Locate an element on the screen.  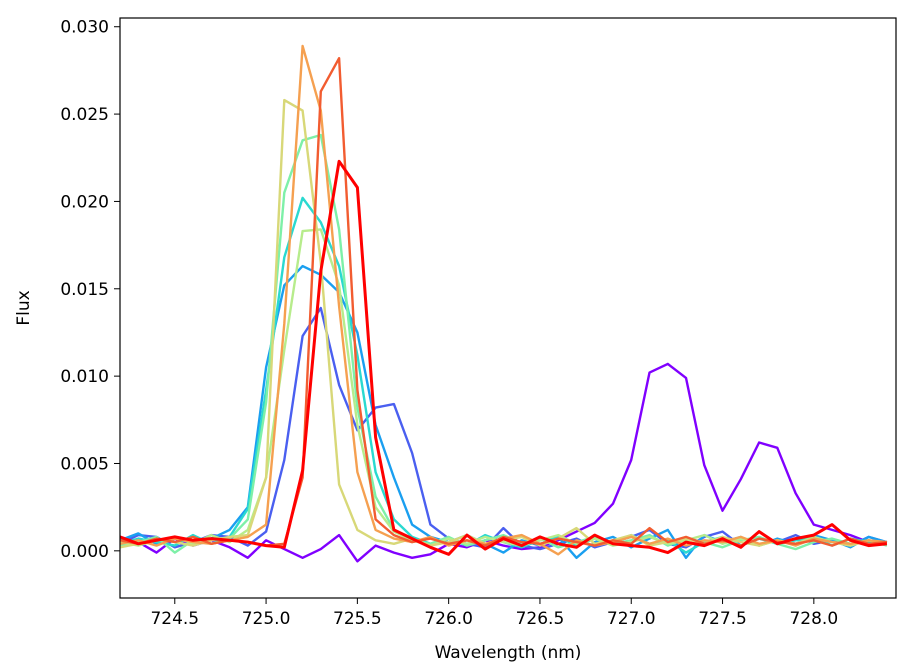
x-tick-label: 727.5 is located at coordinates (722, 619).